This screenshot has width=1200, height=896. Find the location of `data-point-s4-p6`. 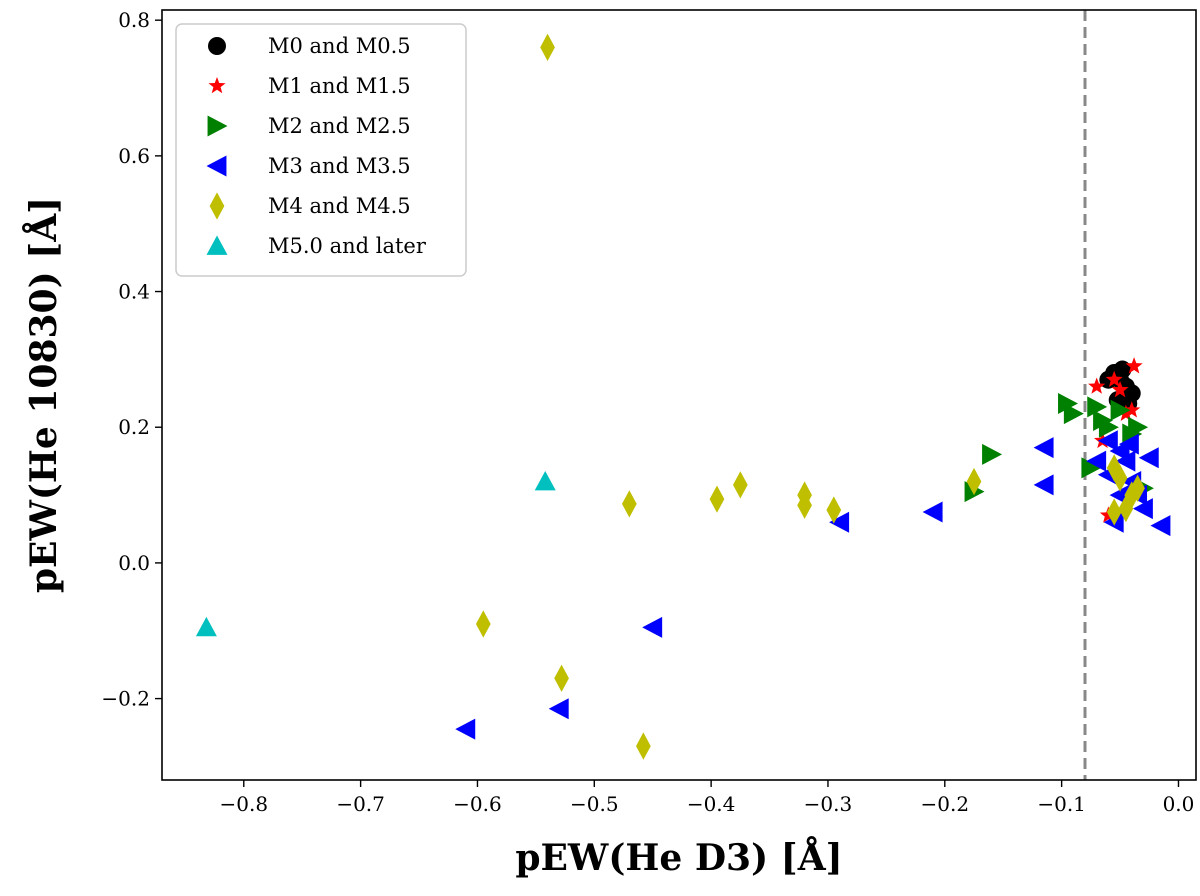

data-point-s4-p6 is located at coordinates (834, 510).